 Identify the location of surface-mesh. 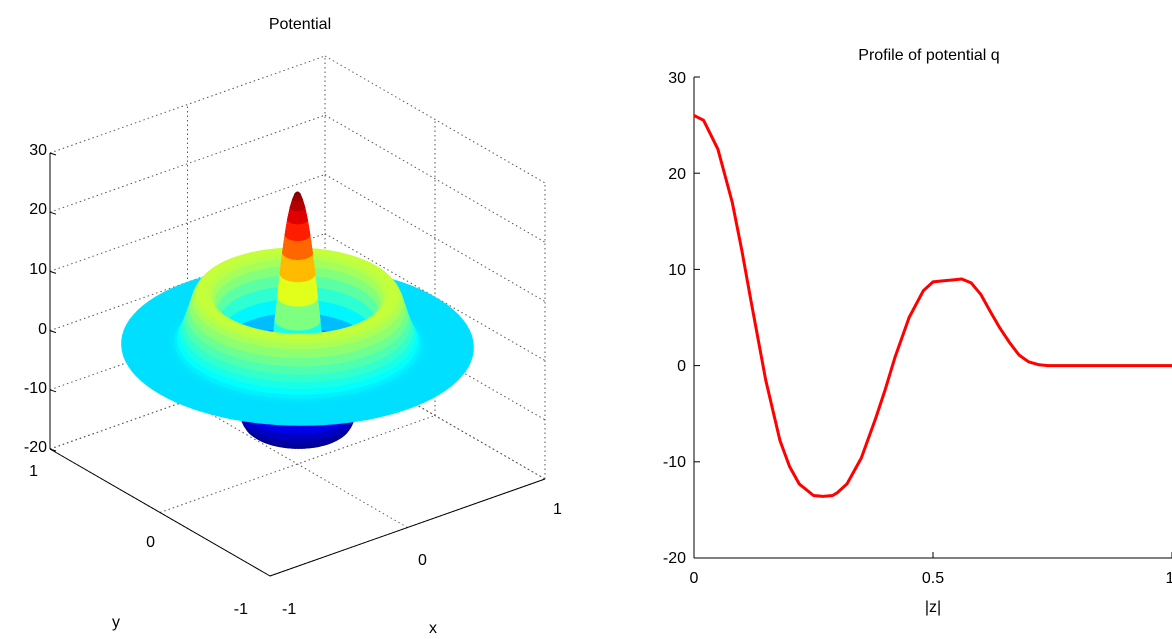
(297, 320).